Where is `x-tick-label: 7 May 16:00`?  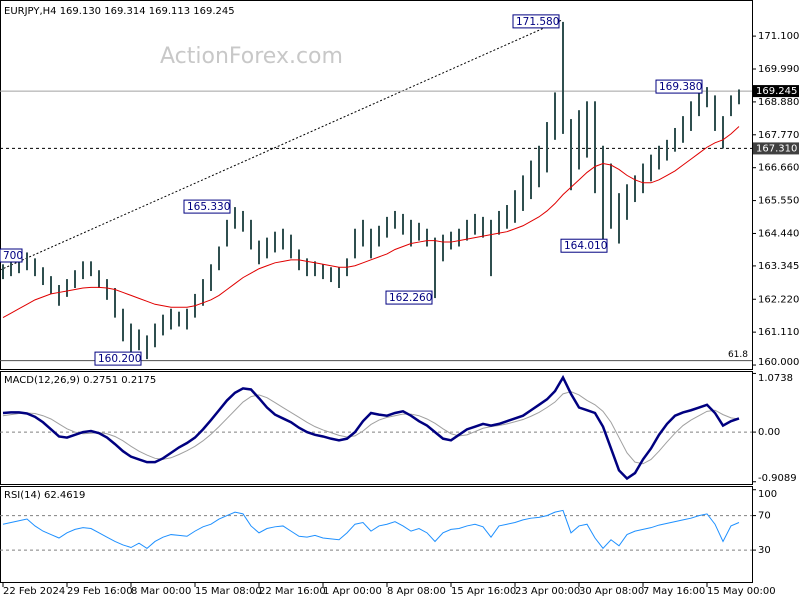
x-tick-label: 7 May 16:00 is located at coordinates (674, 591).